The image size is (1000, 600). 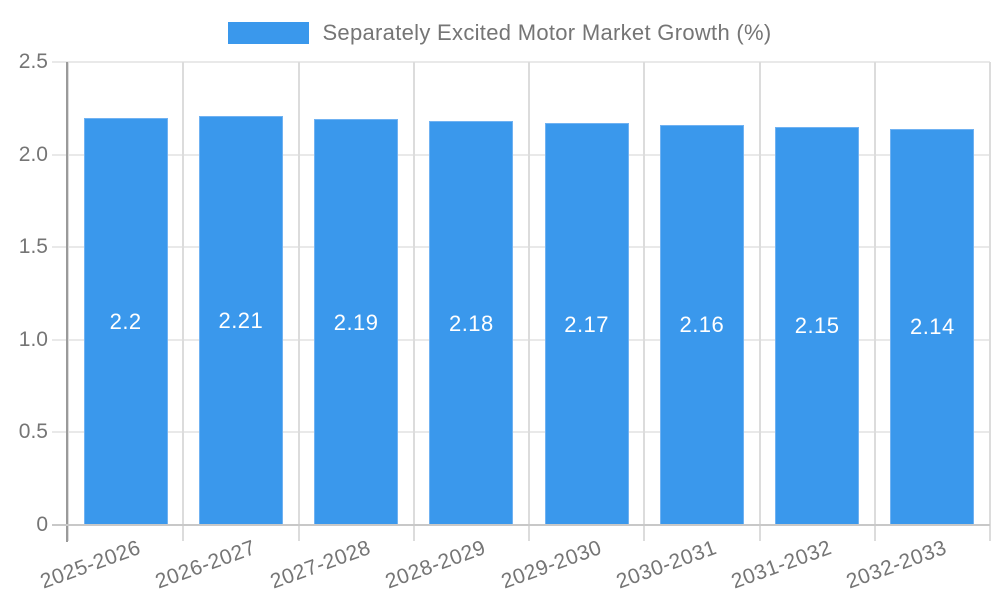 What do you see at coordinates (666, 565) in the screenshot?
I see `x-category-label: 2030-2031` at bounding box center [666, 565].